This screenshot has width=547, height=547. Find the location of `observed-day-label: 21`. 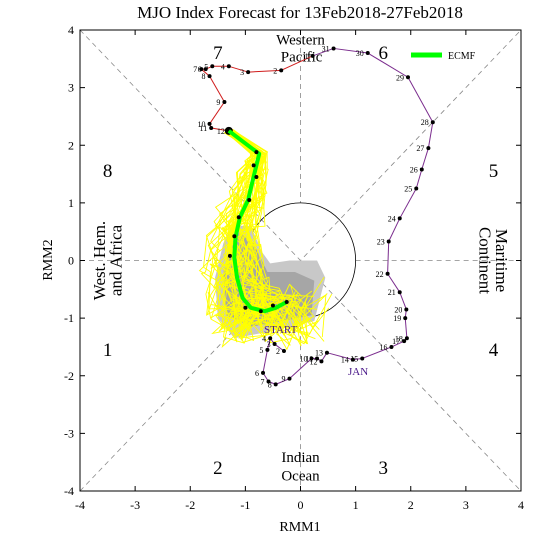

observed-day-label: 21 is located at coordinates (392, 292).